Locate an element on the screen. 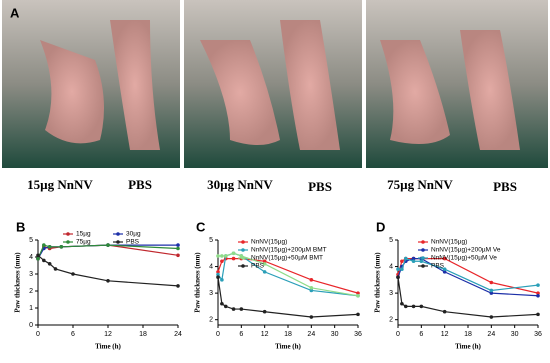  photo-caption: PBS is located at coordinates (505, 186).